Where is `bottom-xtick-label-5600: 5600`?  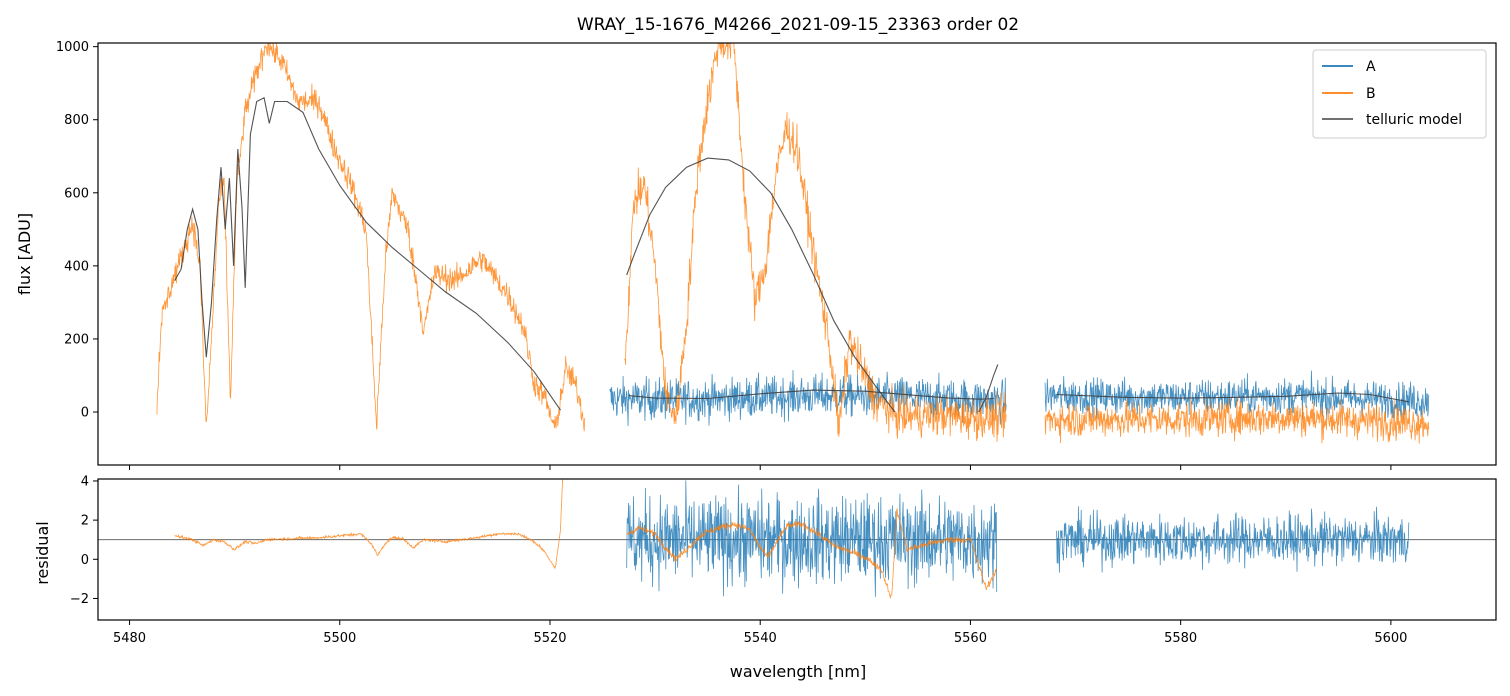 bottom-xtick-label-5600: 5600 is located at coordinates (1390, 638).